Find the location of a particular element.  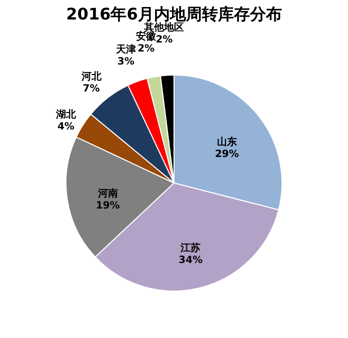

slice-label: 其他地区 is located at coordinates (163, 27).